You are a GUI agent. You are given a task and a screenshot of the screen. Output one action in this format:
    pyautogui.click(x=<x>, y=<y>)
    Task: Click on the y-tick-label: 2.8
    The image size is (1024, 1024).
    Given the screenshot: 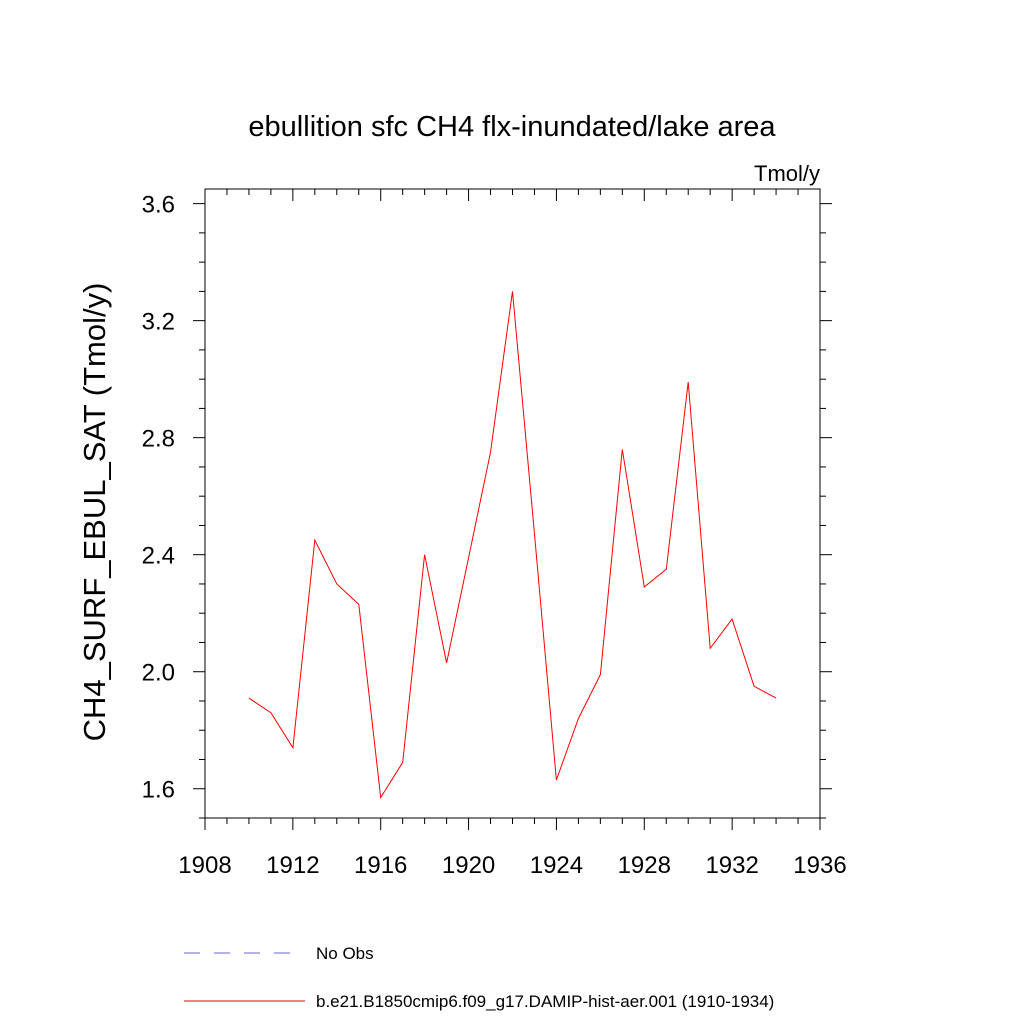 What is the action you would take?
    pyautogui.click(x=158, y=439)
    